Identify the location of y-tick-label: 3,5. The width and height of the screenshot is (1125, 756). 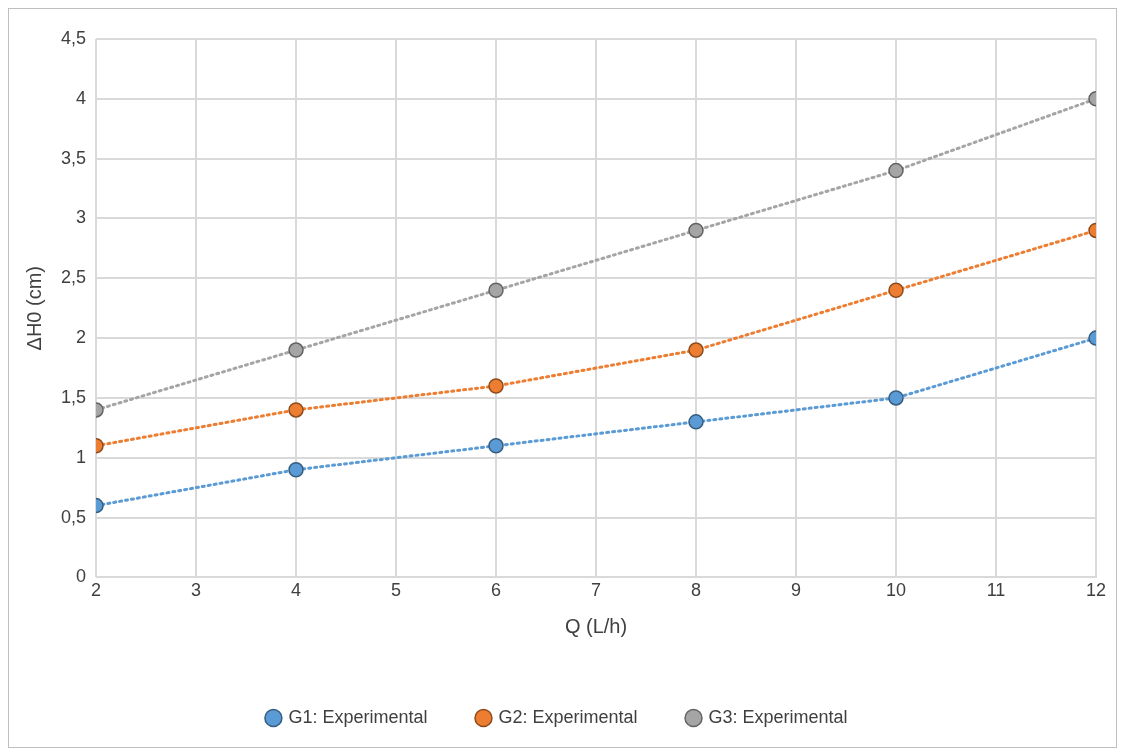
(73, 157).